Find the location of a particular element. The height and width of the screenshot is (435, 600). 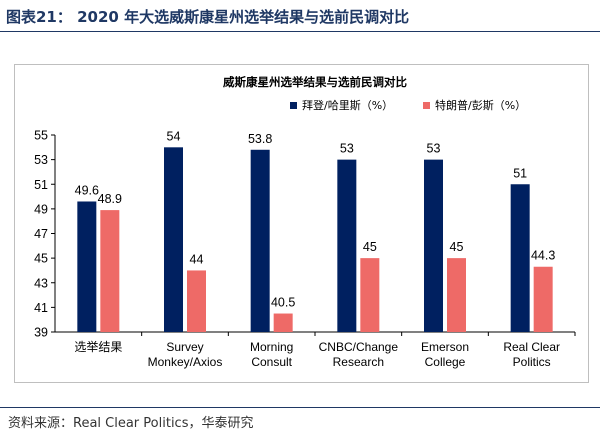

data-label-s1-c4: 45 is located at coordinates (457, 247).